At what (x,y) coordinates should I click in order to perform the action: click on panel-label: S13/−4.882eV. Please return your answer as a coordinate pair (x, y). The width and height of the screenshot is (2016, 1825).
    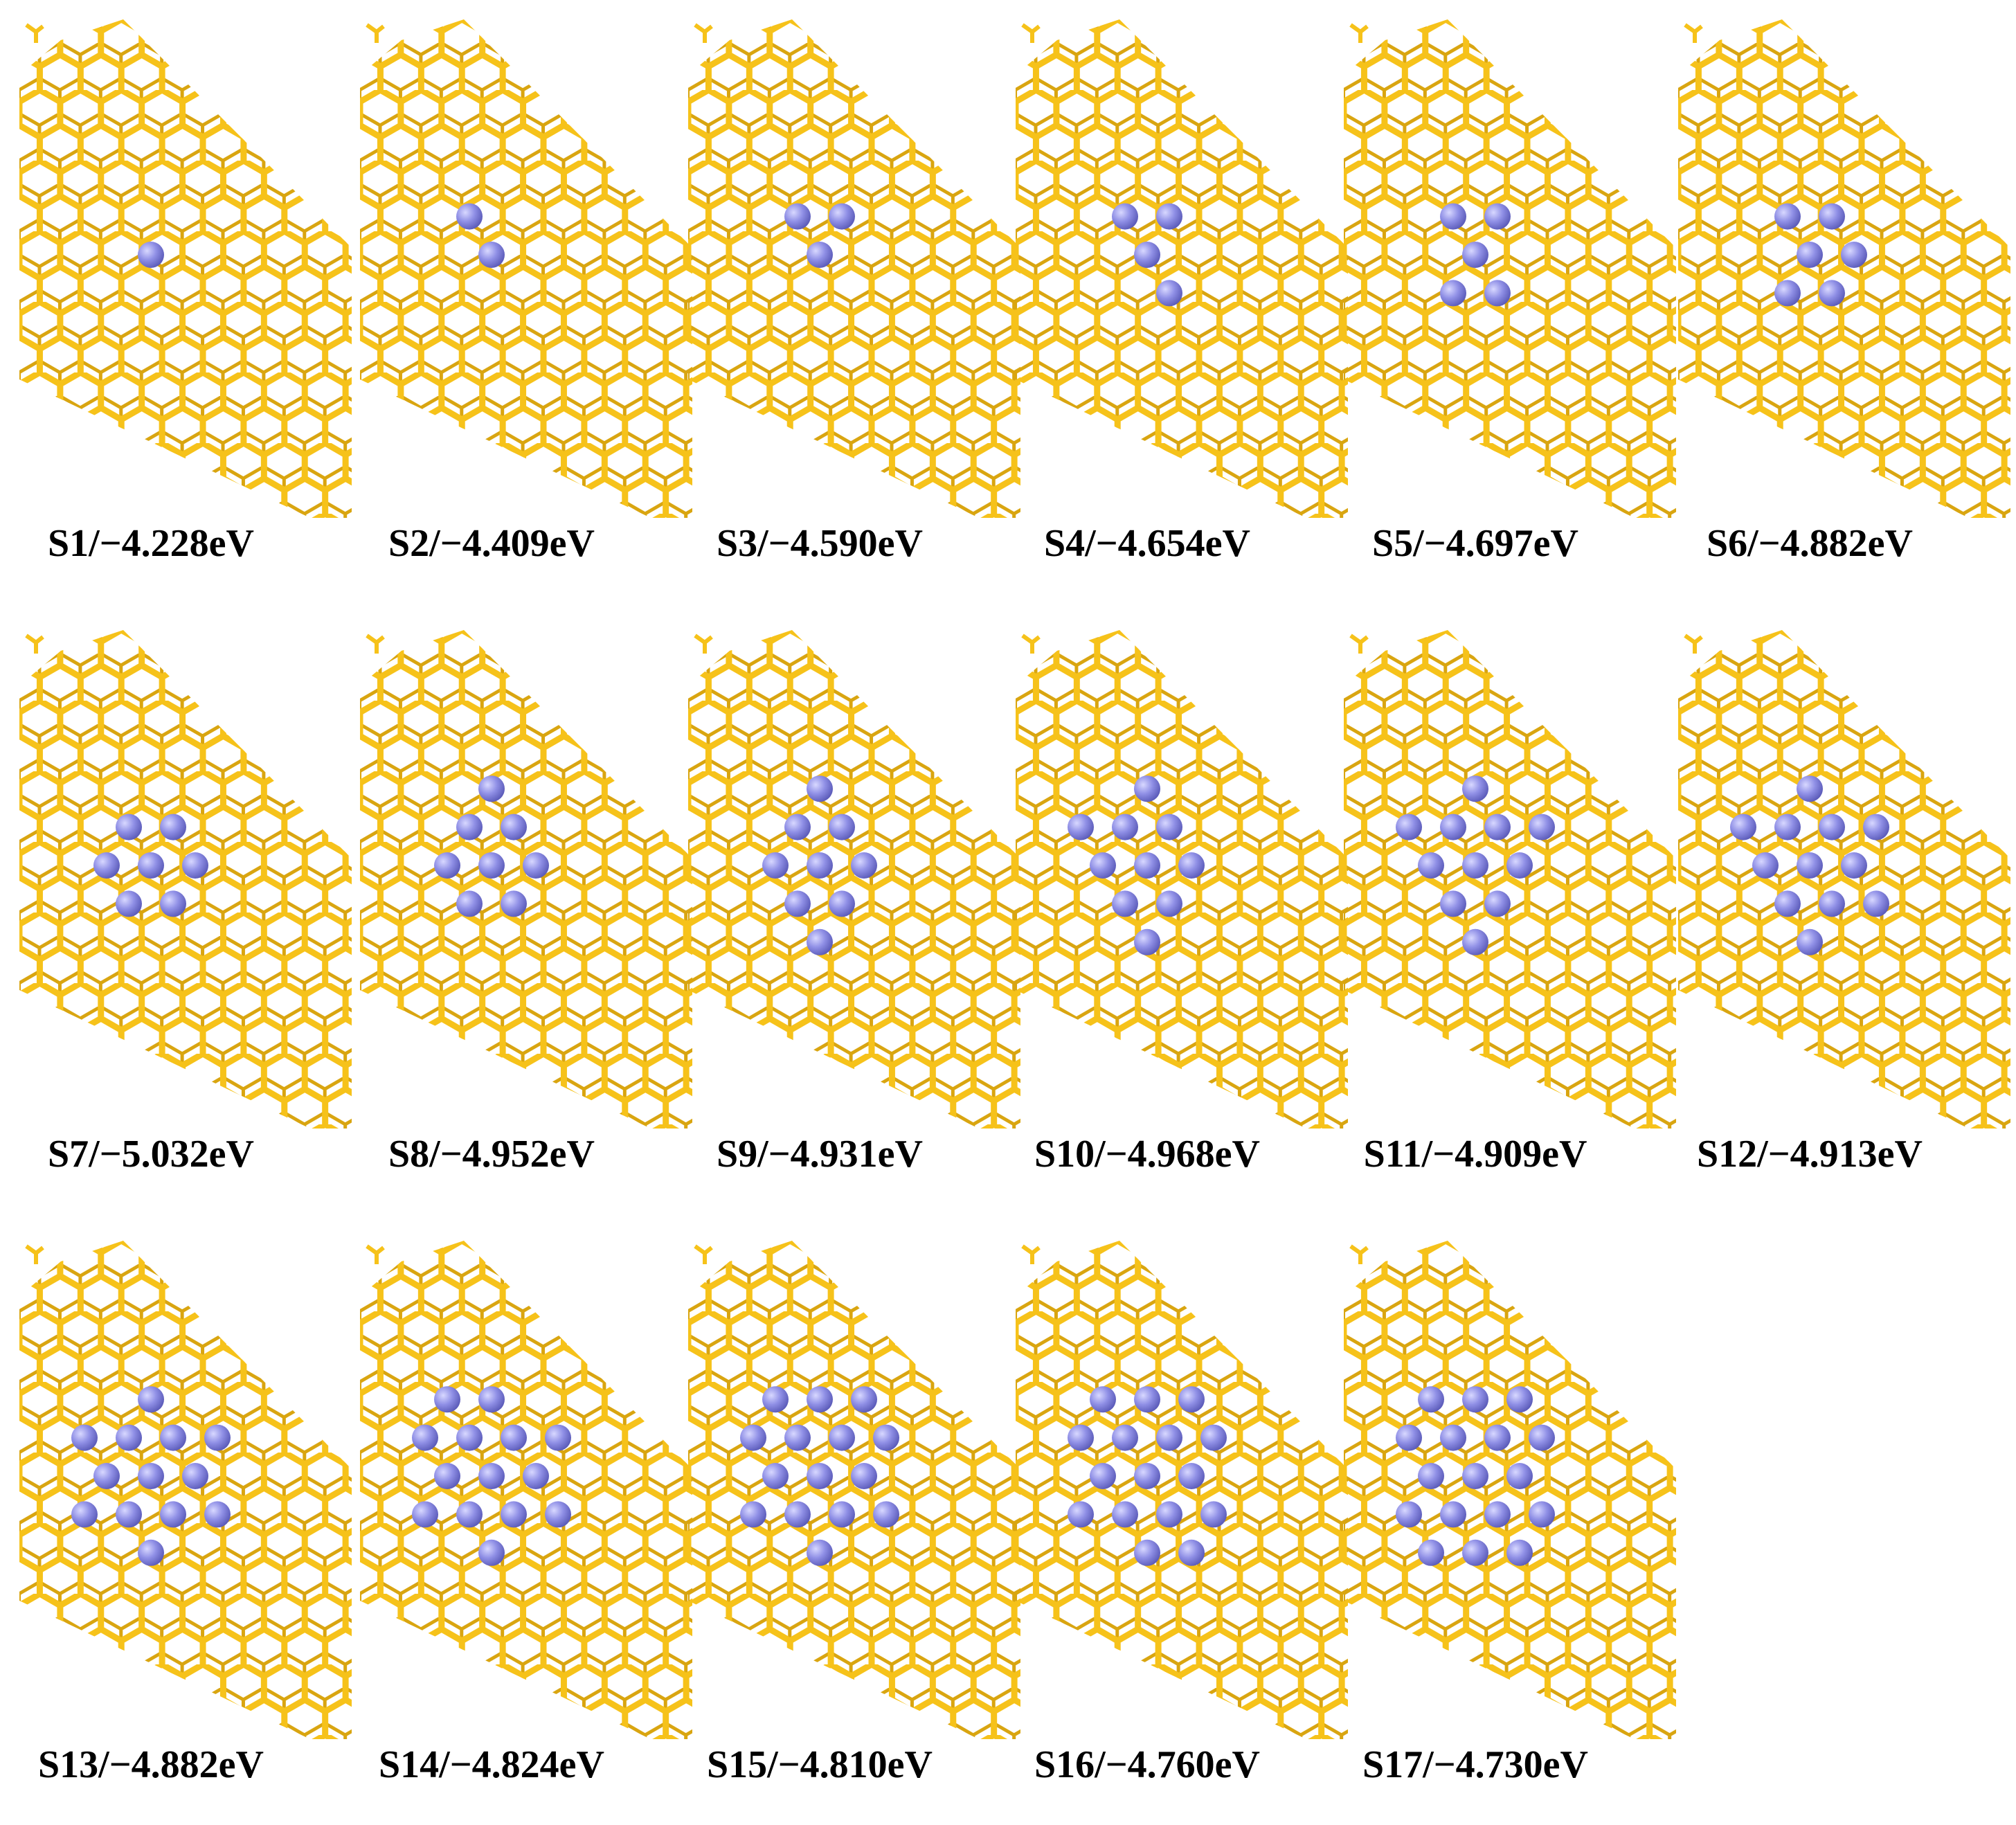
    Looking at the image, I should click on (151, 1764).